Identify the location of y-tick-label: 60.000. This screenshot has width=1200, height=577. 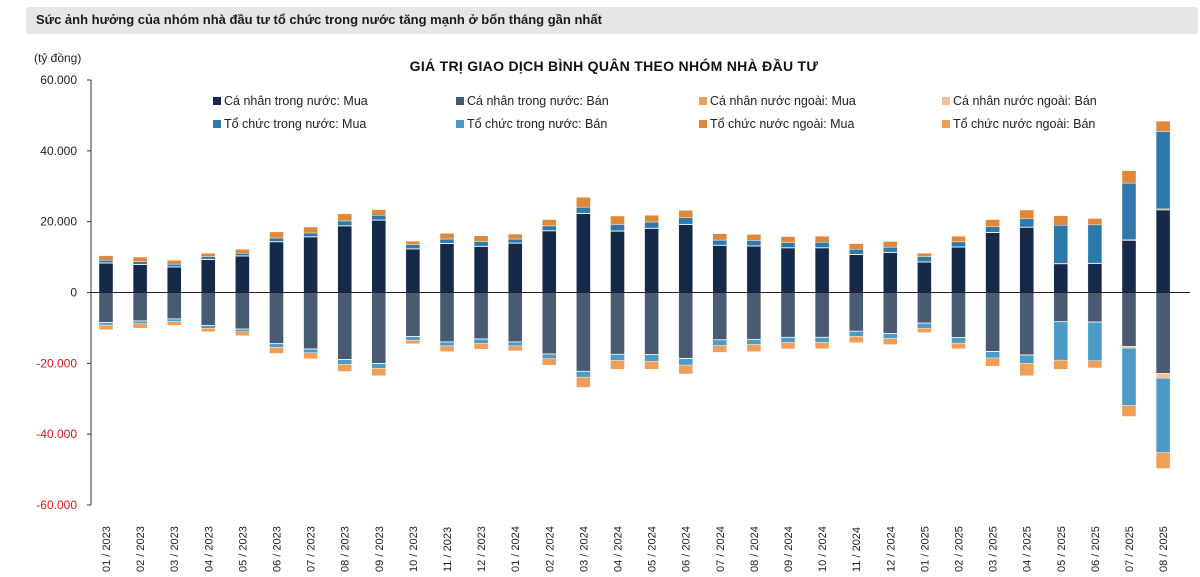
(58, 80).